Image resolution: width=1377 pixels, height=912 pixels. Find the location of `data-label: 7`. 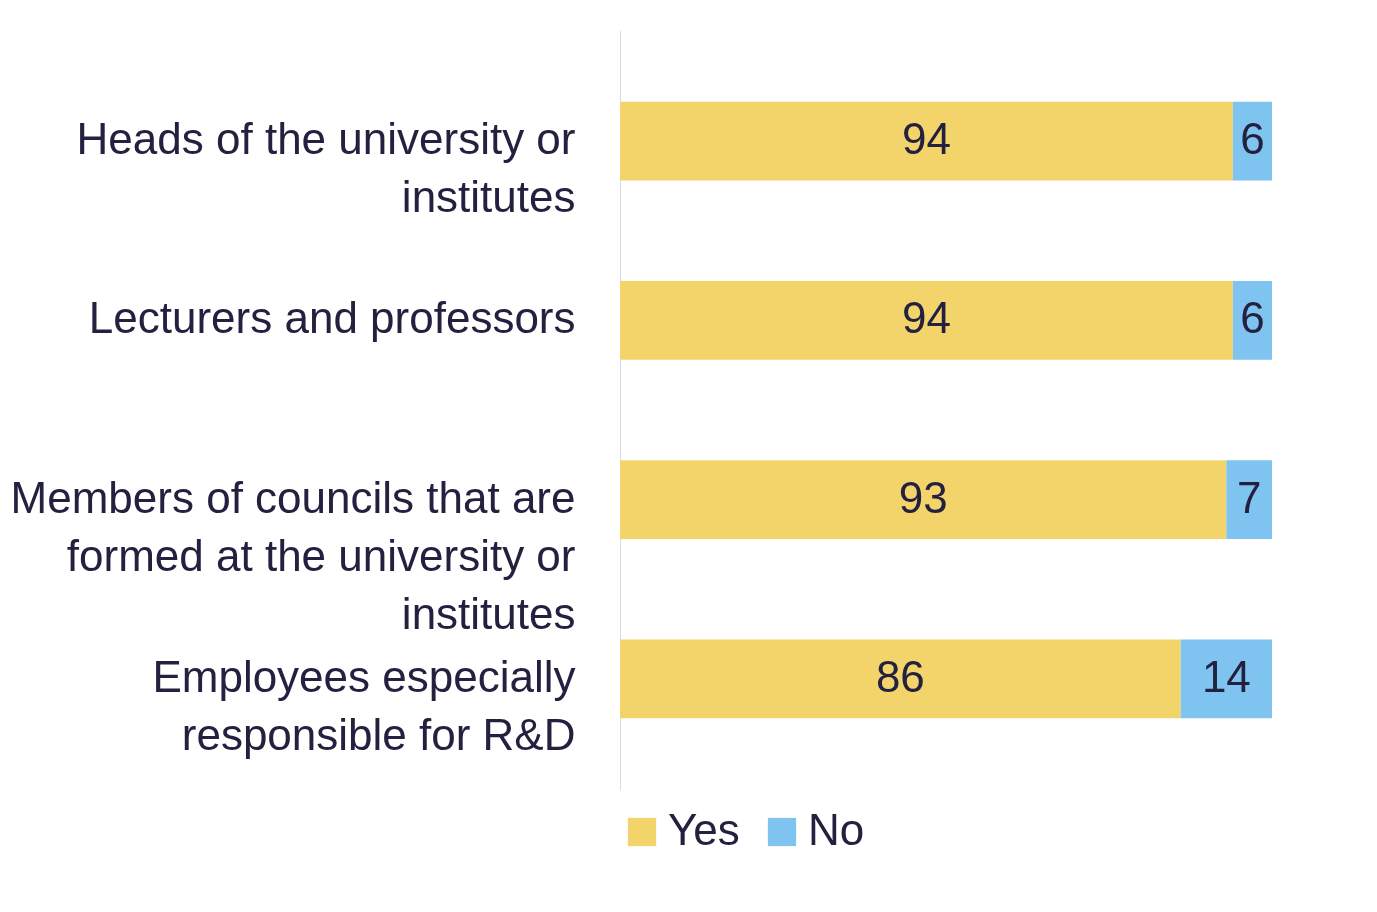

data-label: 7 is located at coordinates (1249, 497).